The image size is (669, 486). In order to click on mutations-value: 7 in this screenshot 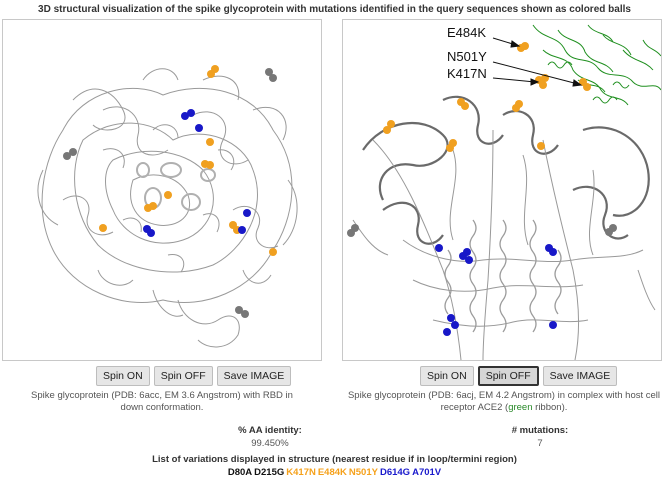, I will do `click(540, 443)`.